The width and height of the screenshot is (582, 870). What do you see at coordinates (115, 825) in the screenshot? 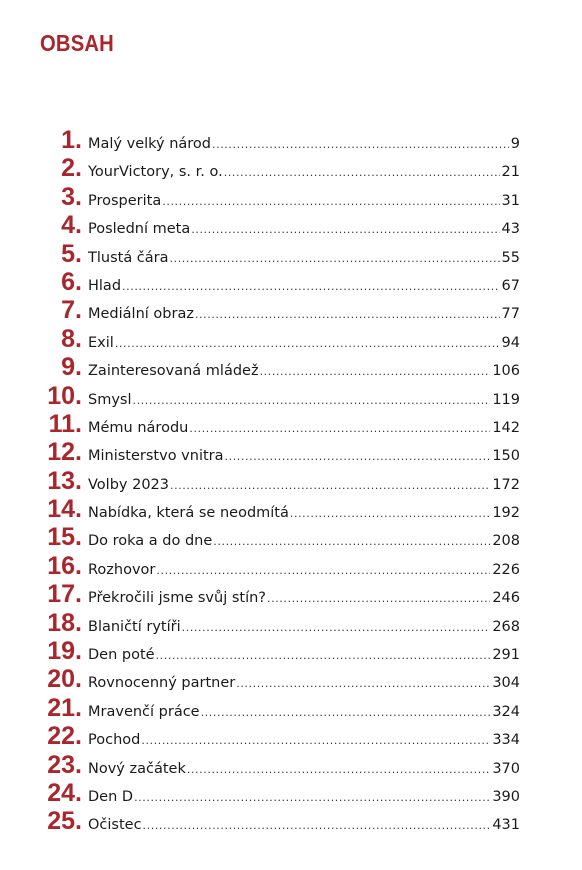
I see `chapter-title: Očistec` at bounding box center [115, 825].